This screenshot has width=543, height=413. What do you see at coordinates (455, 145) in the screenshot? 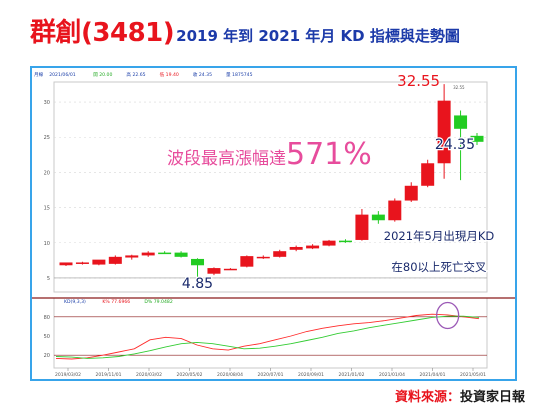
I see `last-price-label: 24.35` at bounding box center [455, 145].